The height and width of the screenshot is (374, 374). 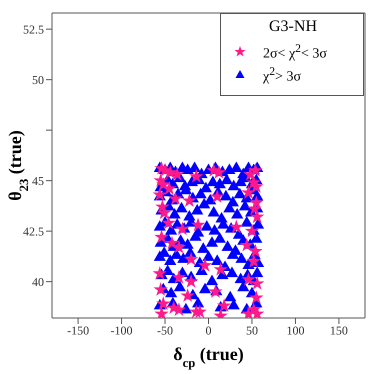 I want to click on x-tick-label: -50, so click(x=165, y=331).